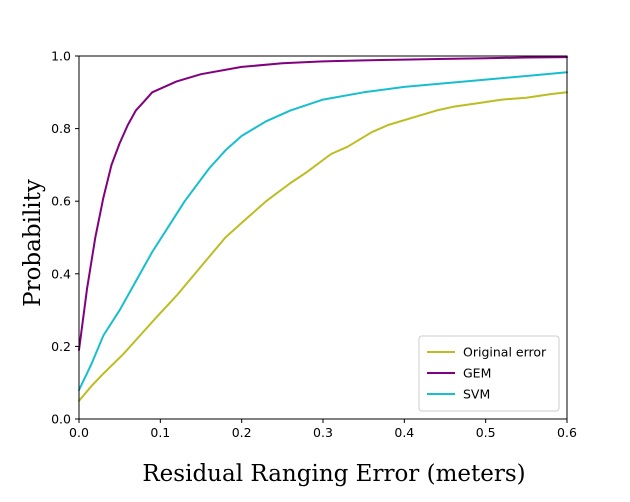 This screenshot has height=502, width=630. I want to click on x-tick-label: 0.0, so click(79, 432).